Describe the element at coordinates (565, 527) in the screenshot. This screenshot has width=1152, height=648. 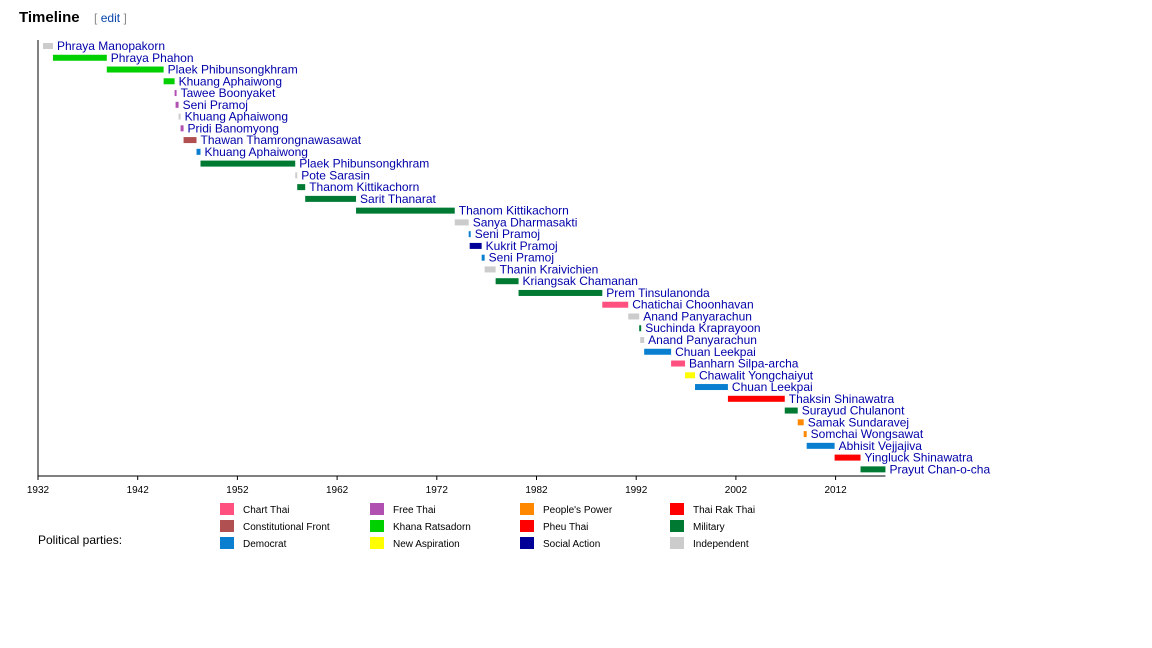
I see `legend-label: Pheu Thai` at that location.